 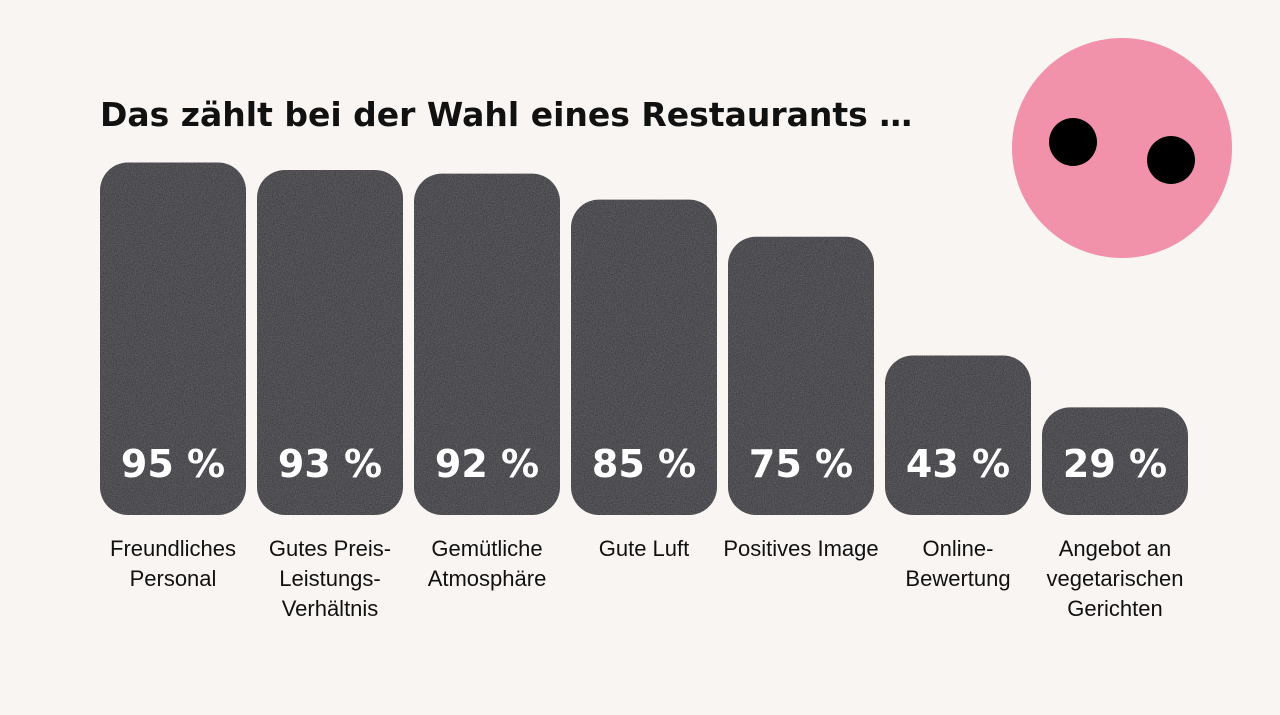 I want to click on category-label: Positives Image, so click(x=801, y=548).